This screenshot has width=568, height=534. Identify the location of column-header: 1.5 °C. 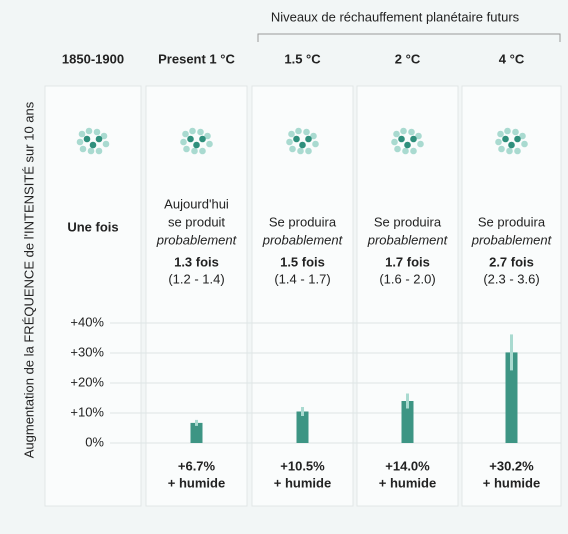
(302, 58).